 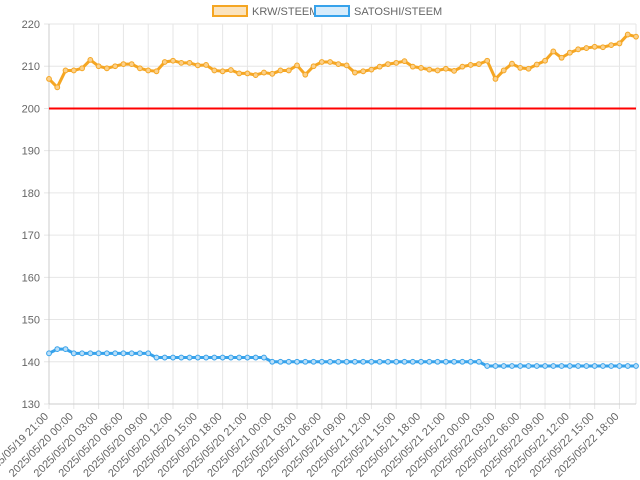 I want to click on legend-item-satoshi-steem: SATOSHI/STEEM, so click(x=378, y=11).